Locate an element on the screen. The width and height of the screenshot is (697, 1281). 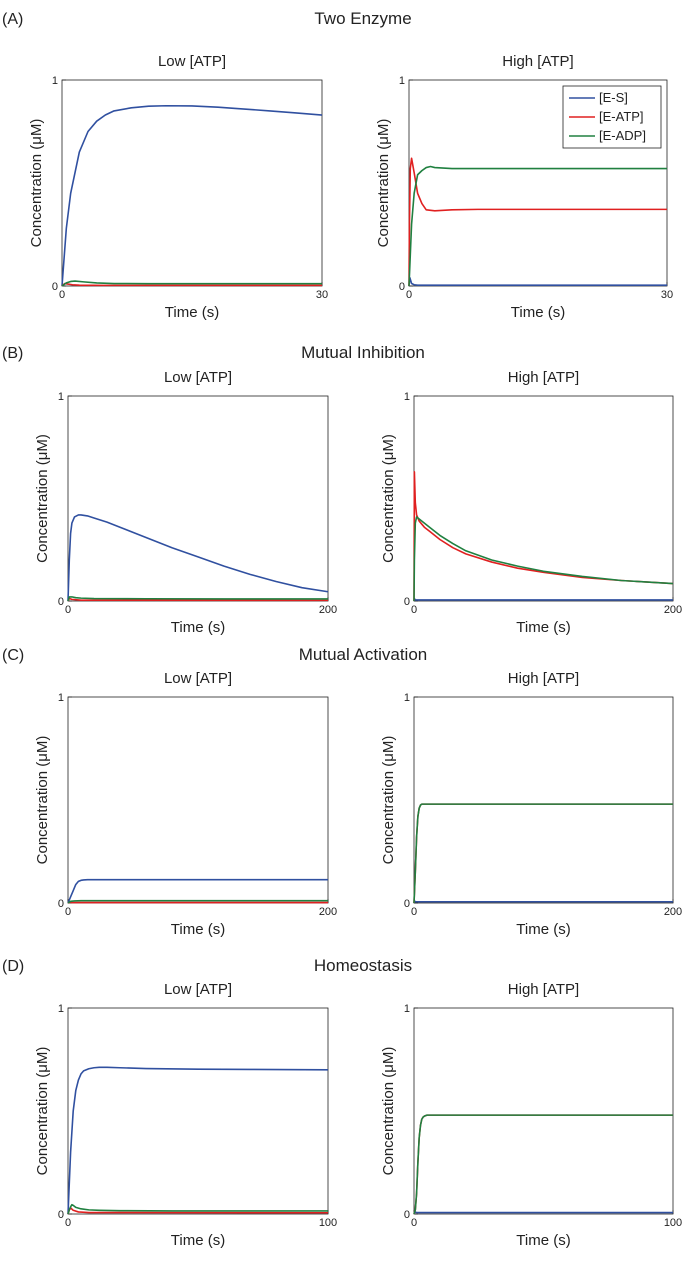
panel-label: (D) is located at coordinates (13, 966).